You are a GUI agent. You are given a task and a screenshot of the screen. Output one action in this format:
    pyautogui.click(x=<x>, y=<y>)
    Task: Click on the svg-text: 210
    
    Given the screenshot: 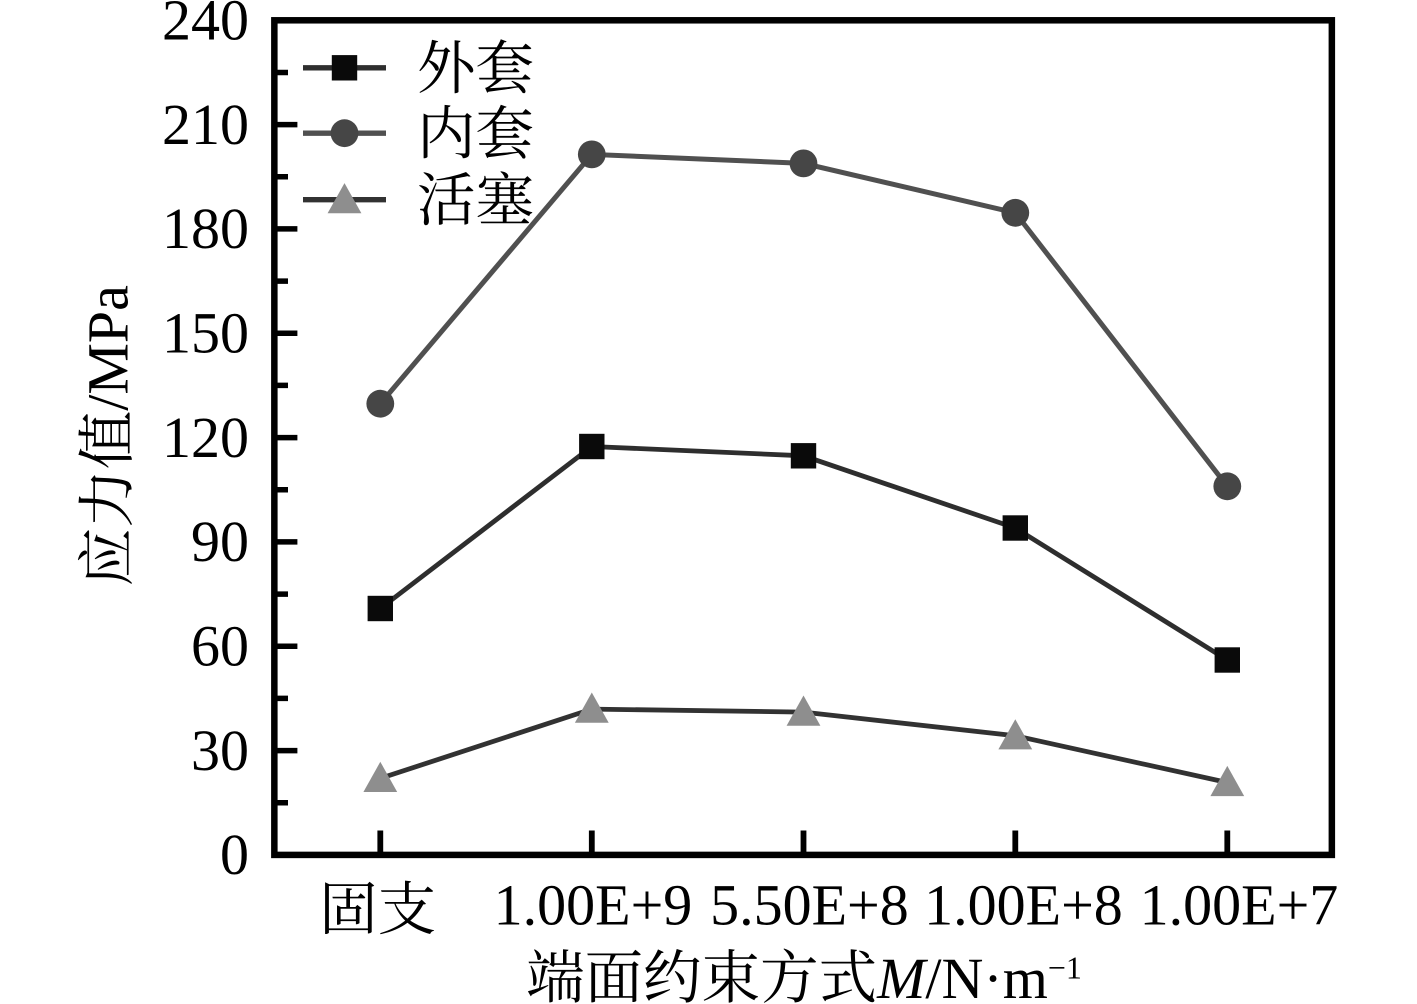 What is the action you would take?
    pyautogui.click(x=205, y=124)
    